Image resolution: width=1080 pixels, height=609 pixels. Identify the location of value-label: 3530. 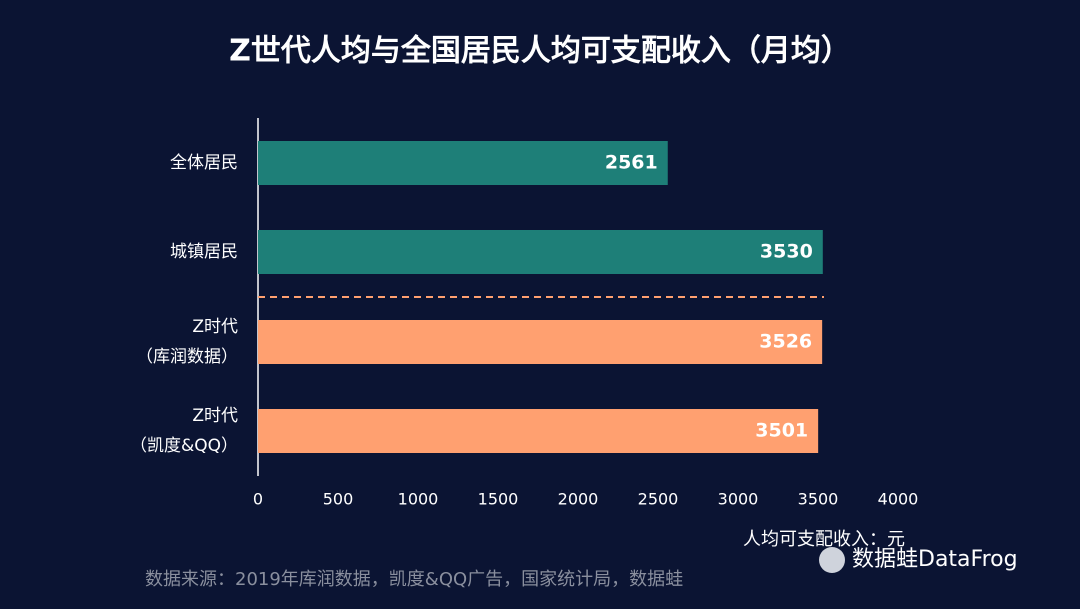
(786, 252).